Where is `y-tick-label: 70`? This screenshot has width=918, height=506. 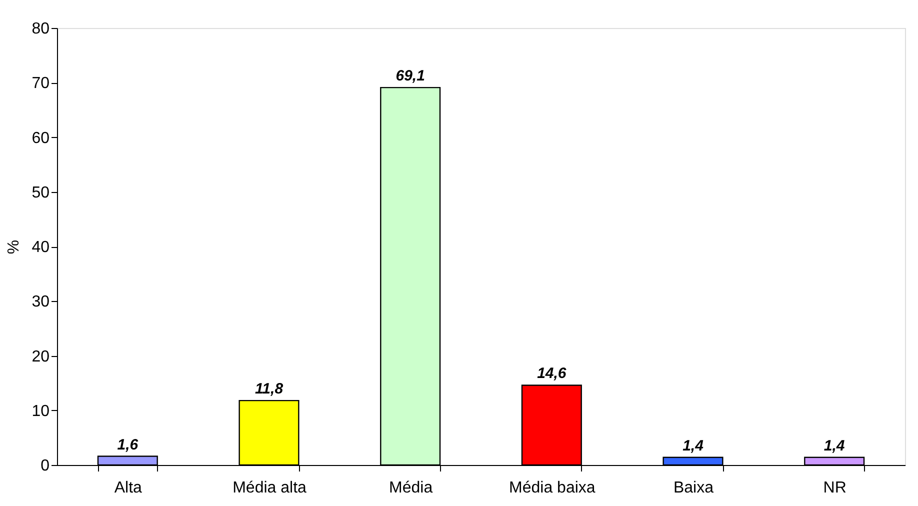 y-tick-label: 70 is located at coordinates (41, 83).